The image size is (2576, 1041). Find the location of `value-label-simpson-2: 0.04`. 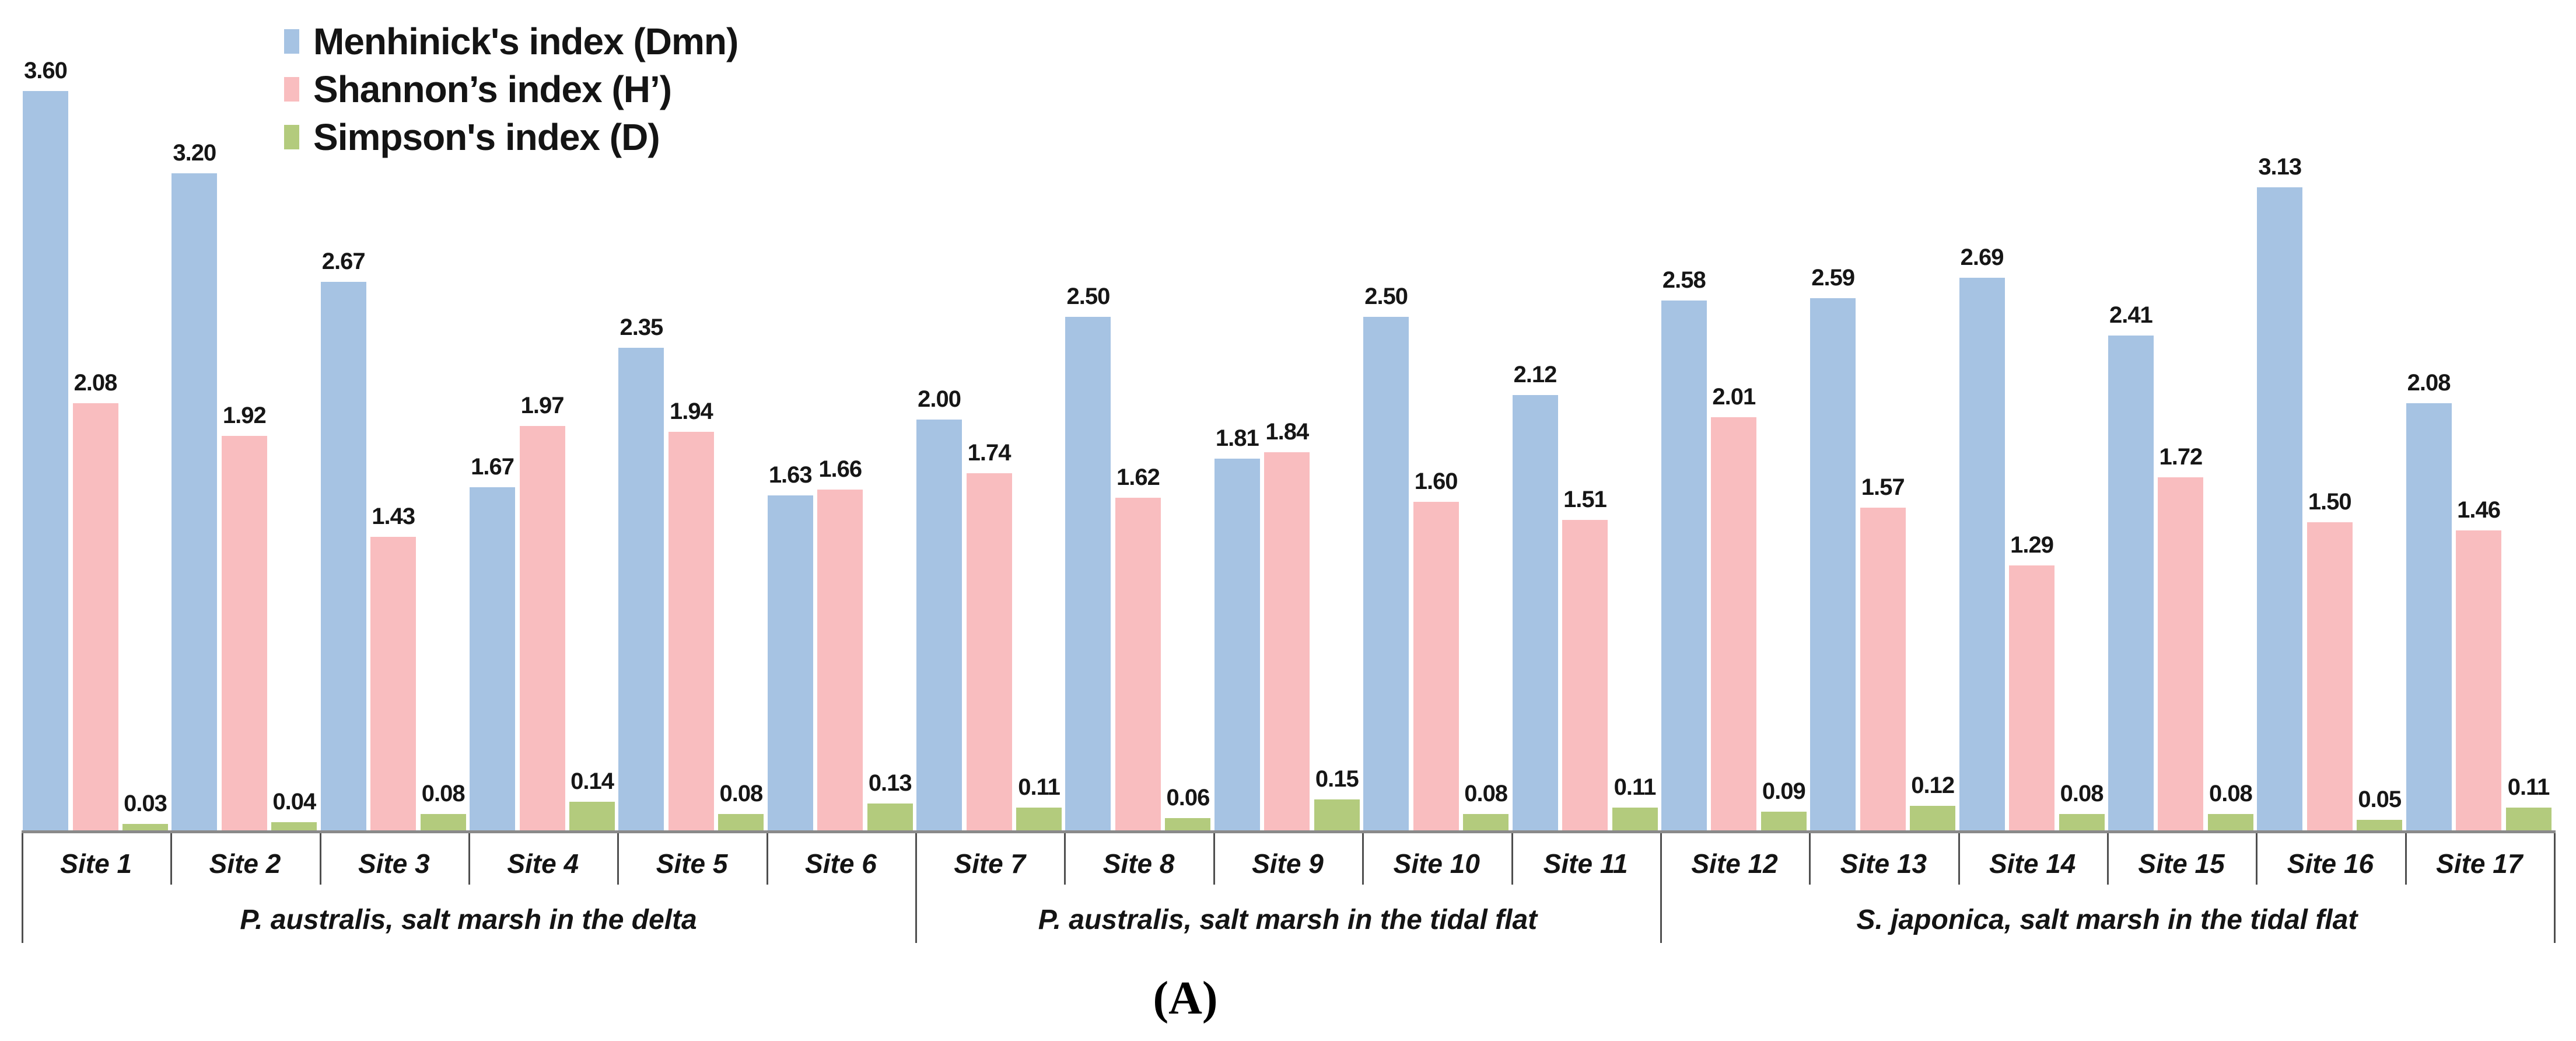

value-label-simpson-2: 0.04 is located at coordinates (294, 802).